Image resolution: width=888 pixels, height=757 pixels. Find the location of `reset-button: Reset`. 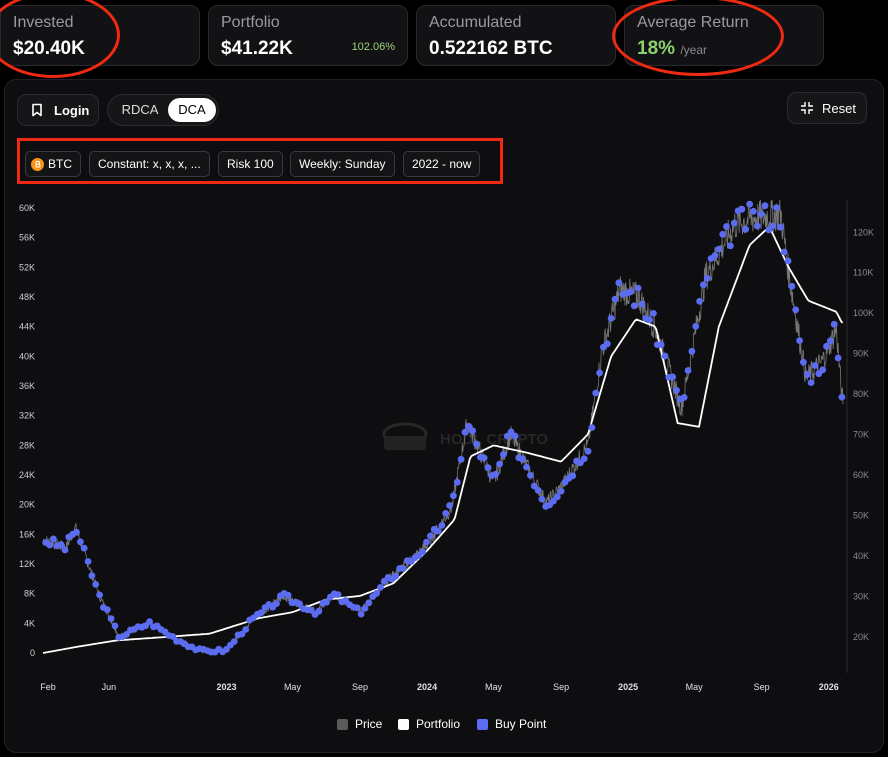

reset-button: Reset is located at coordinates (827, 108).